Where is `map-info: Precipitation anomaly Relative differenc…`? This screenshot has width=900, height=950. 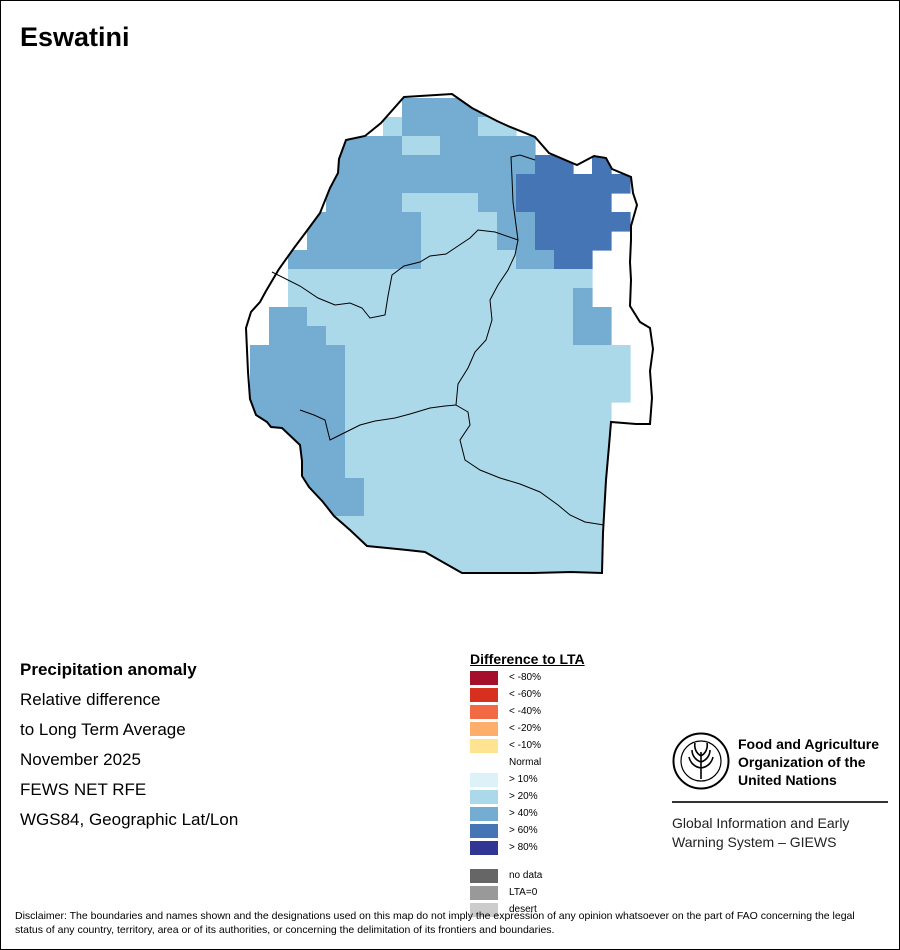
map-info: Precipitation anomaly Relative differenc… is located at coordinates (129, 745).